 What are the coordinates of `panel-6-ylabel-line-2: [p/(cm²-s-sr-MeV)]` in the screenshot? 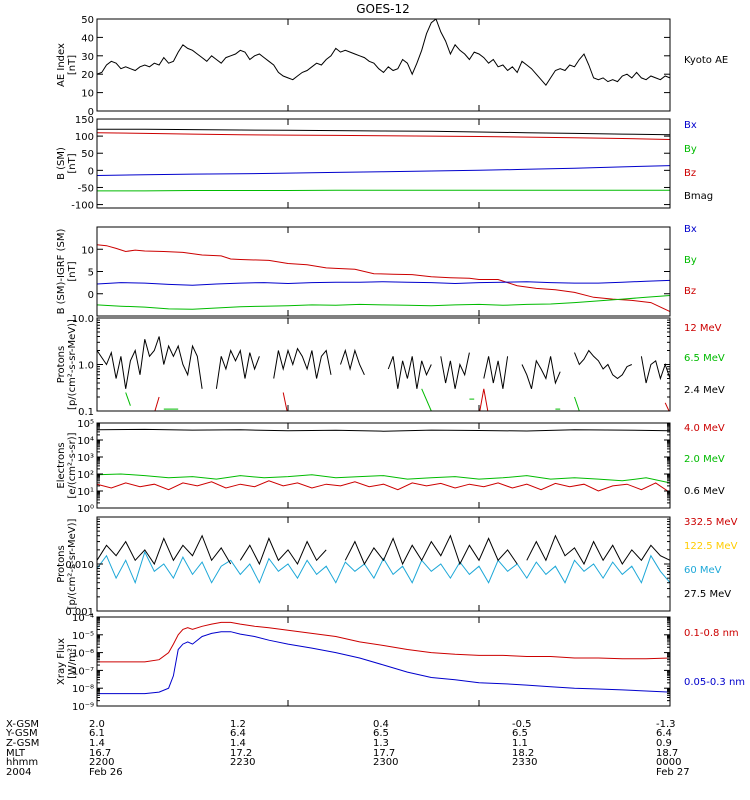 It's located at (72, 563).